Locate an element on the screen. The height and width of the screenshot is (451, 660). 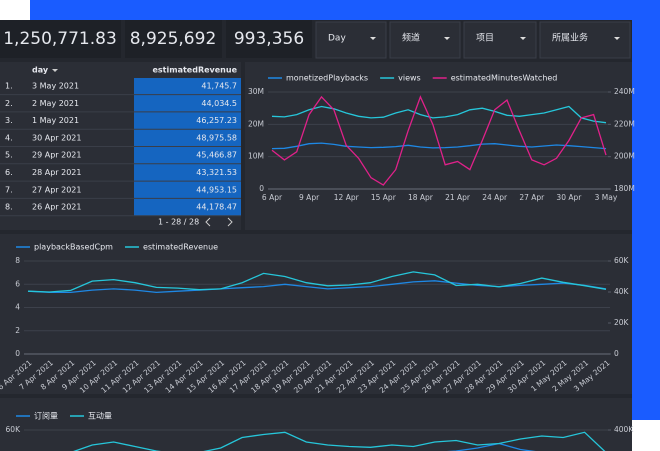
legend-label: estimatedMinutesWatched is located at coordinates (504, 78).